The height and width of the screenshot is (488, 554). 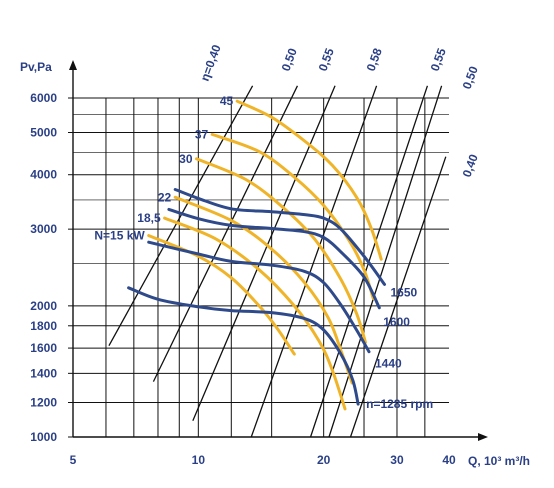 I want to click on efficiency-label: η=0,40, so click(x=211, y=63).